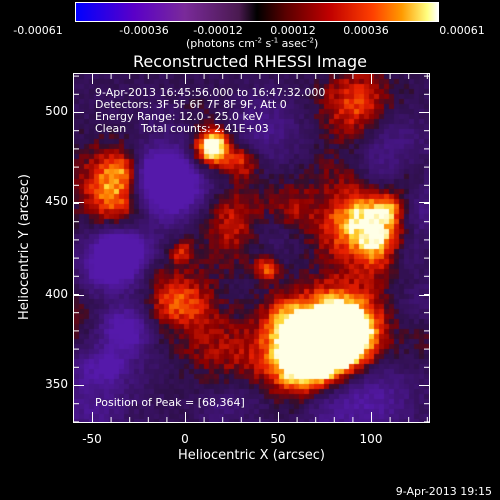  What do you see at coordinates (111, 128) in the screenshot?
I see `annotation-method: Clean` at bounding box center [111, 128].